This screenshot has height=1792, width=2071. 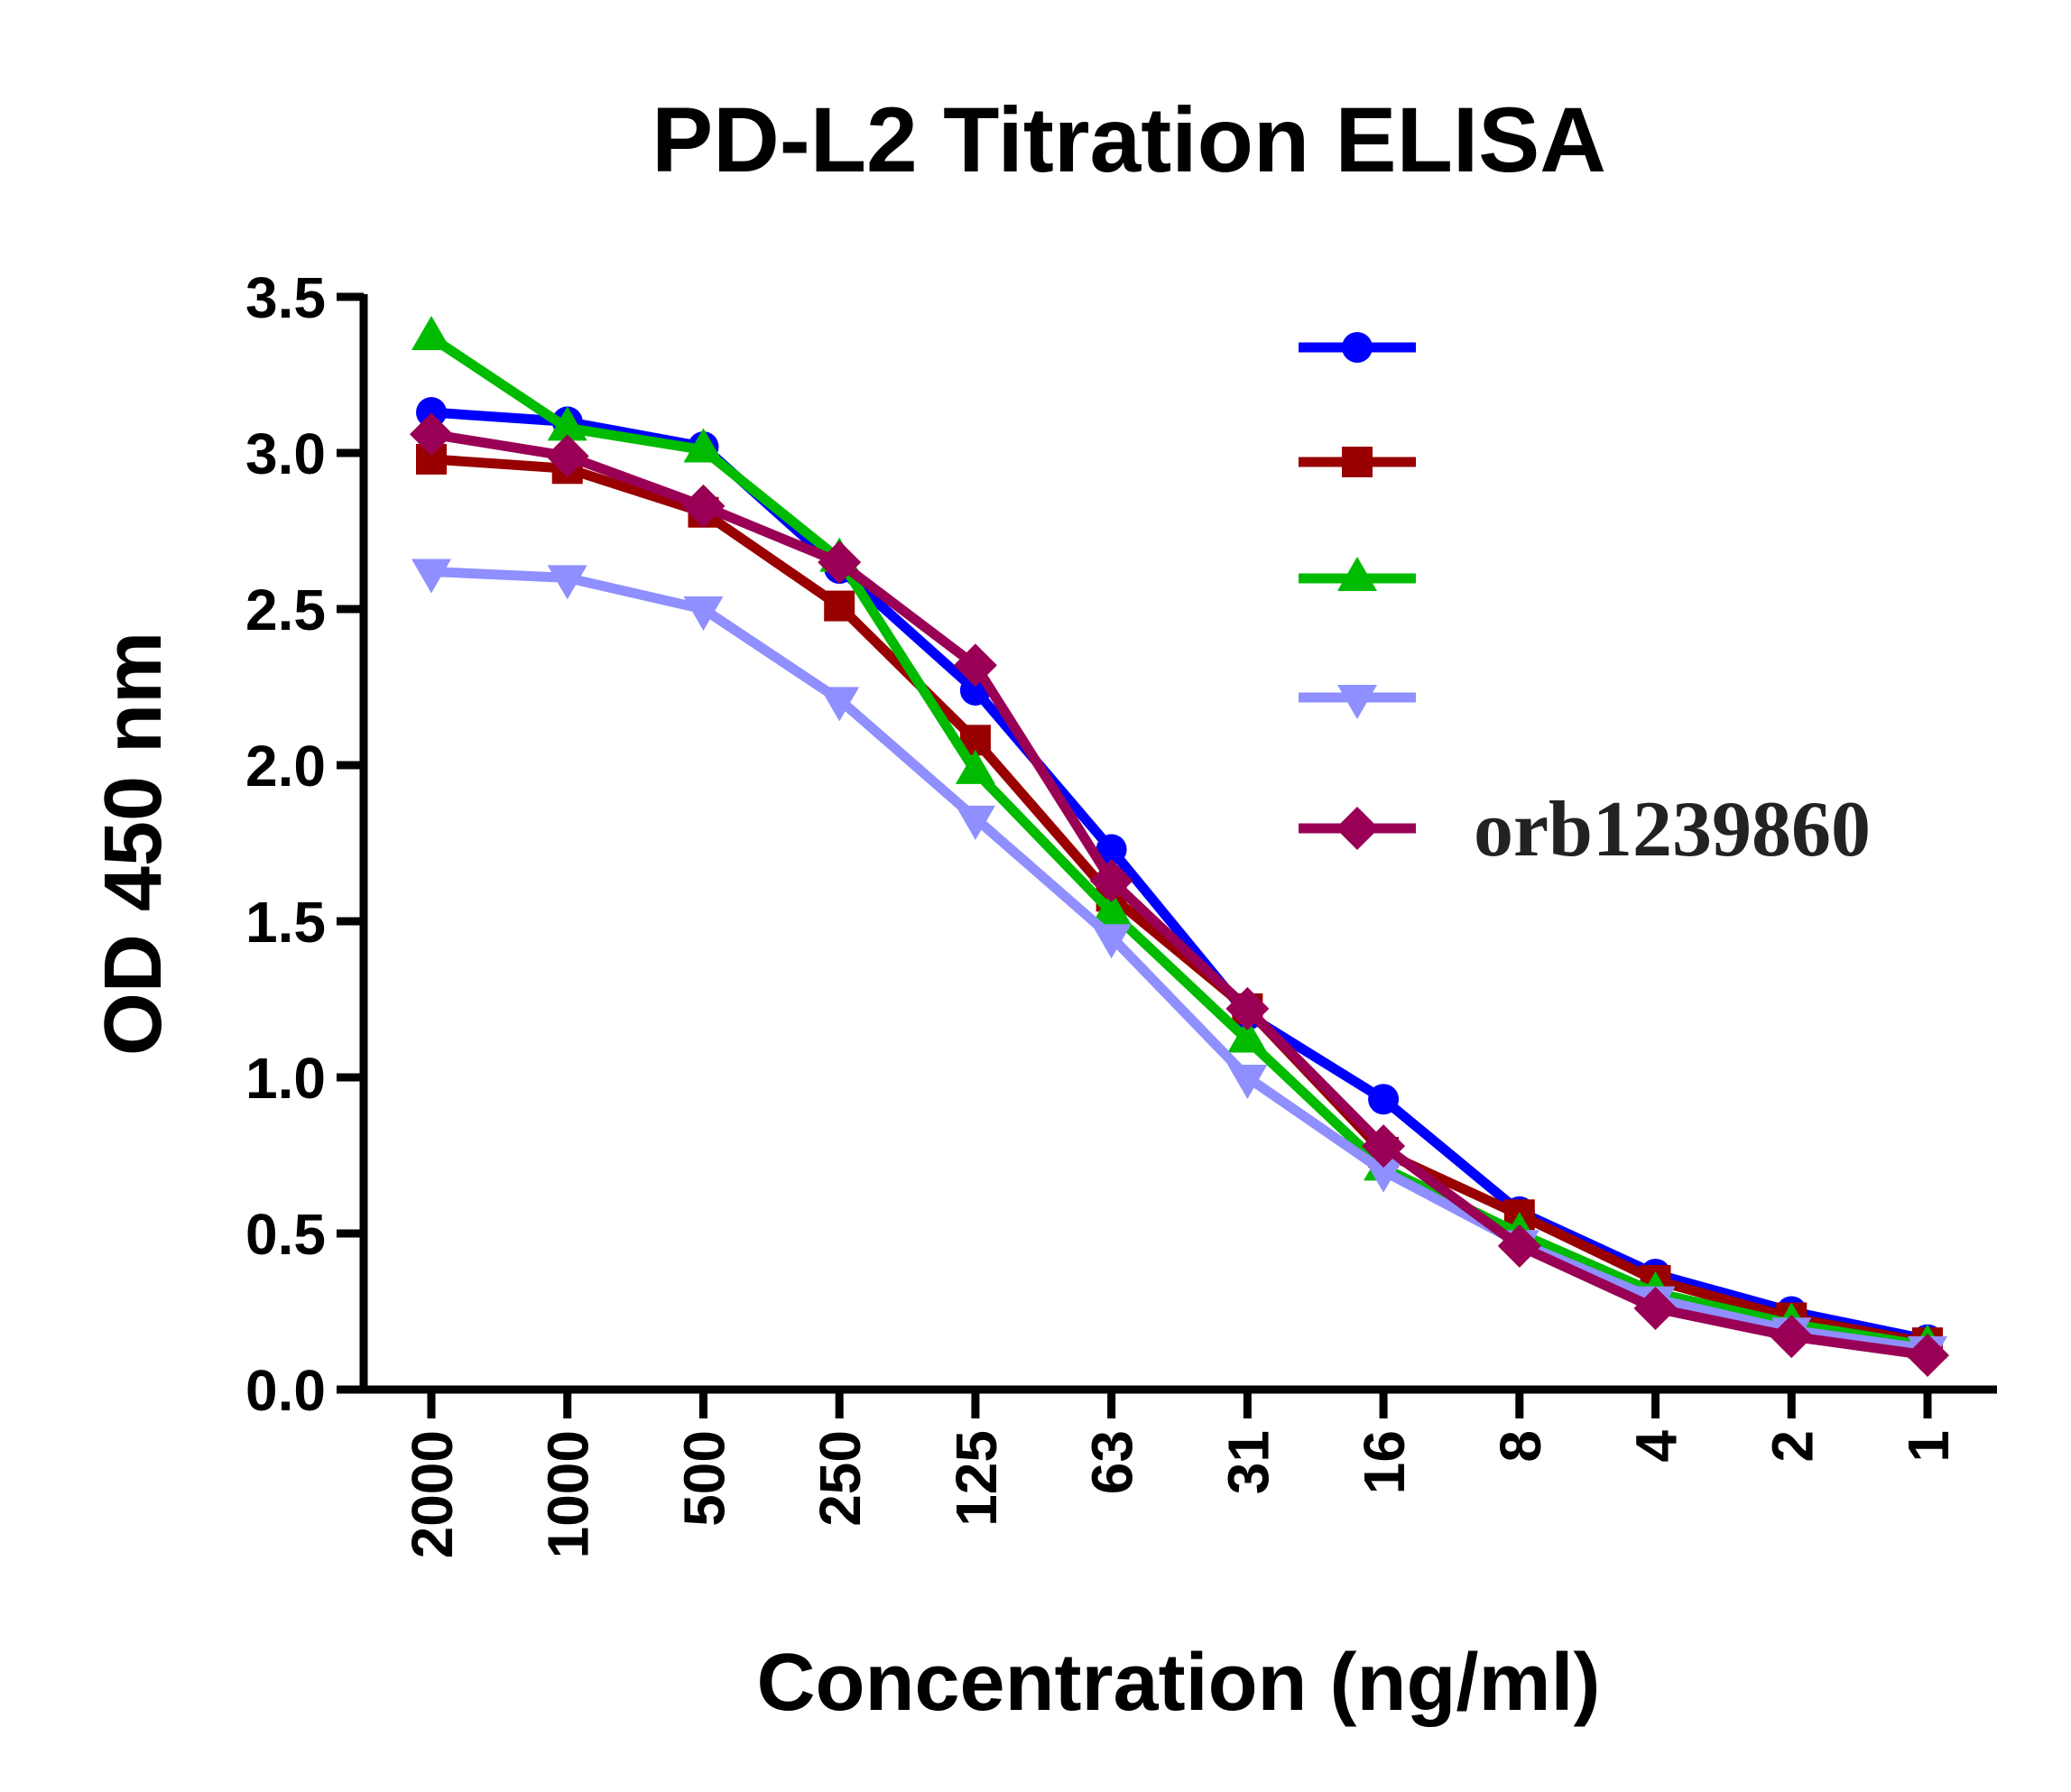 What do you see at coordinates (1792, 1447) in the screenshot?
I see `x-tick-label: 2` at bounding box center [1792, 1447].